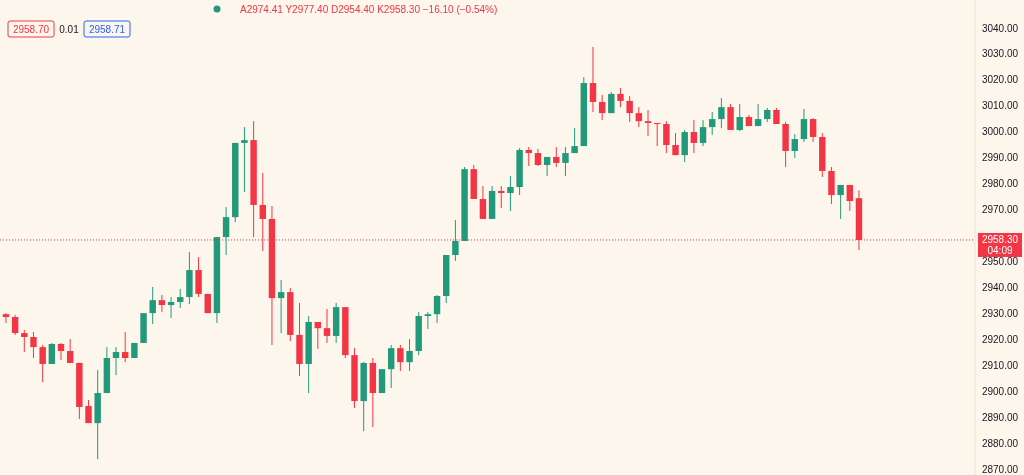 The image size is (1024, 475). What do you see at coordinates (69, 29) in the screenshot?
I see `annotation: 0.01` at bounding box center [69, 29].